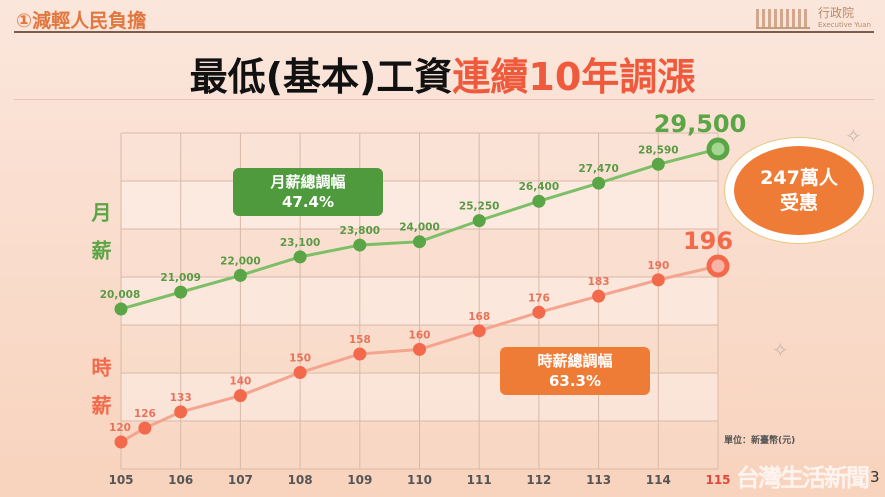  What do you see at coordinates (81, 21) in the screenshot?
I see `section-title: ①減輕人民負擔` at bounding box center [81, 21].